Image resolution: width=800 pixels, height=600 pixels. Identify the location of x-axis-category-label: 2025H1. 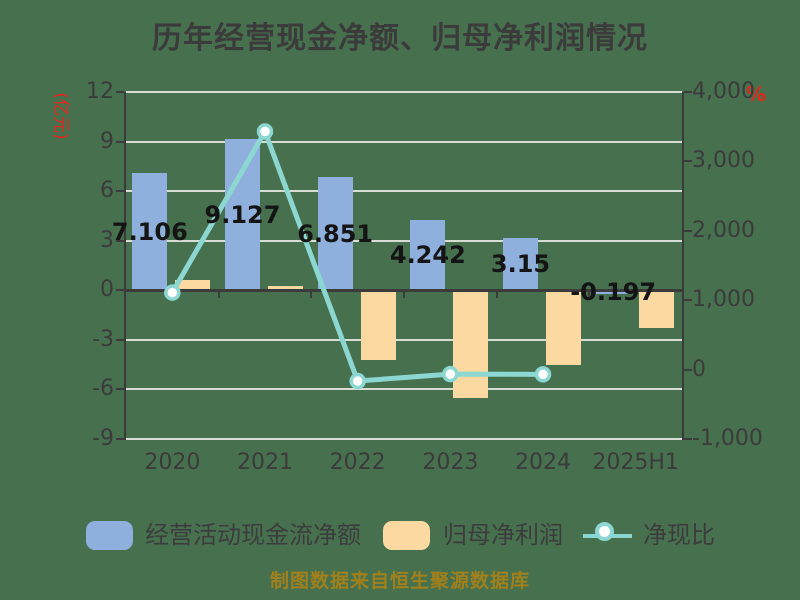
(635, 462).